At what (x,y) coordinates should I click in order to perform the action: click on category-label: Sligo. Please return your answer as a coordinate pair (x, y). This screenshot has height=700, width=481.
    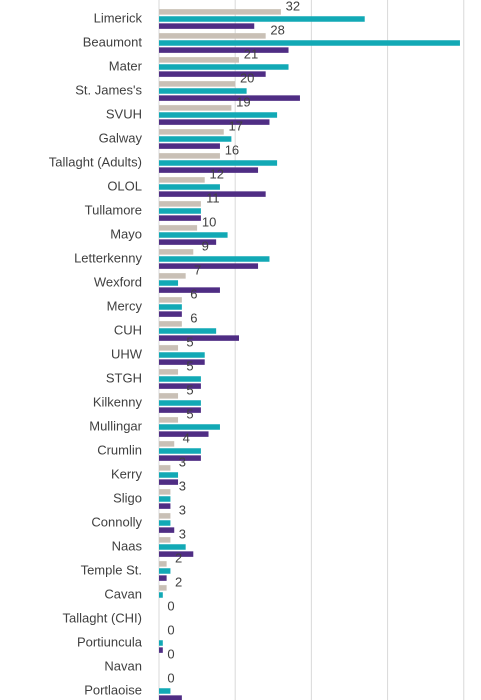
    Looking at the image, I should click on (127, 497).